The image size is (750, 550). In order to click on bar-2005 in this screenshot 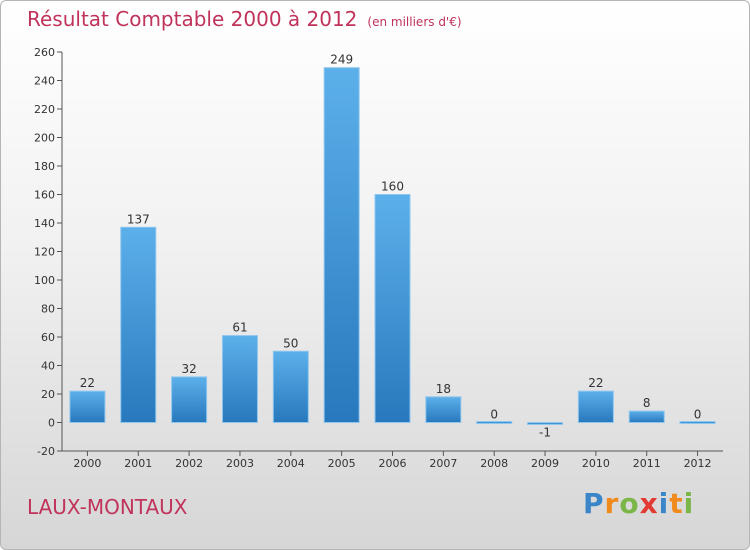, I will do `click(341, 245)`.